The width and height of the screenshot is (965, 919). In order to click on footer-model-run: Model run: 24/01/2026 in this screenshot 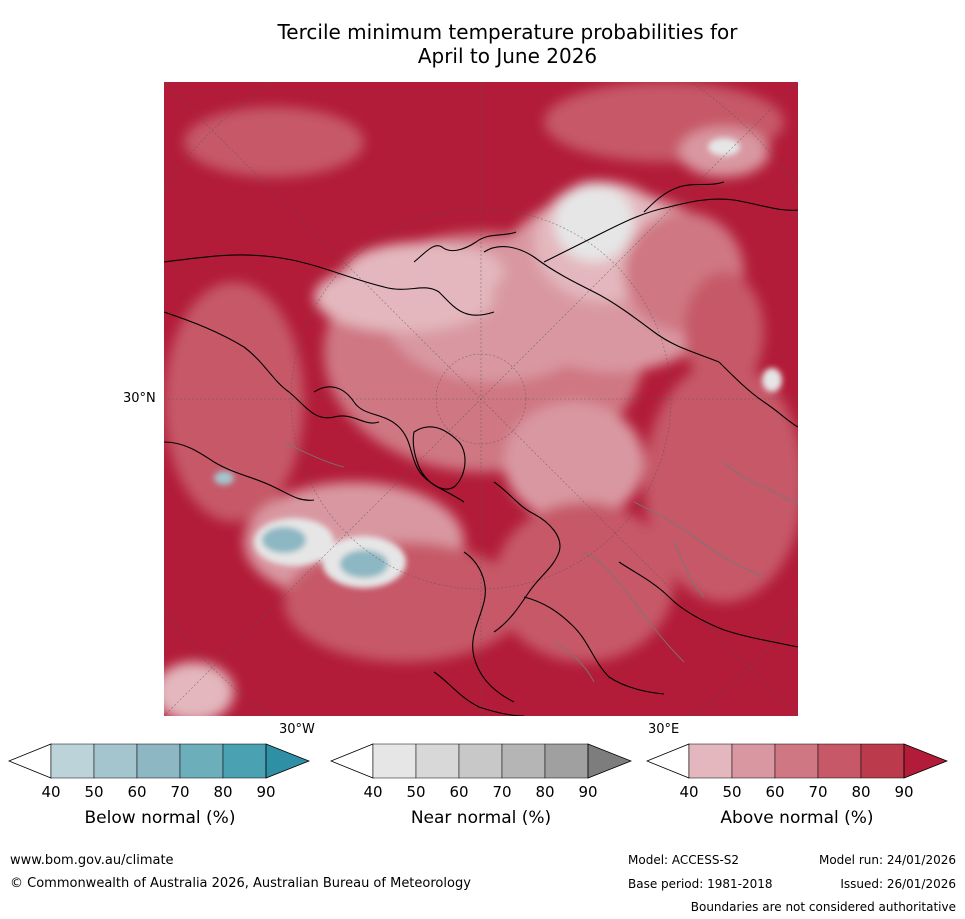, I will do `click(887, 860)`.